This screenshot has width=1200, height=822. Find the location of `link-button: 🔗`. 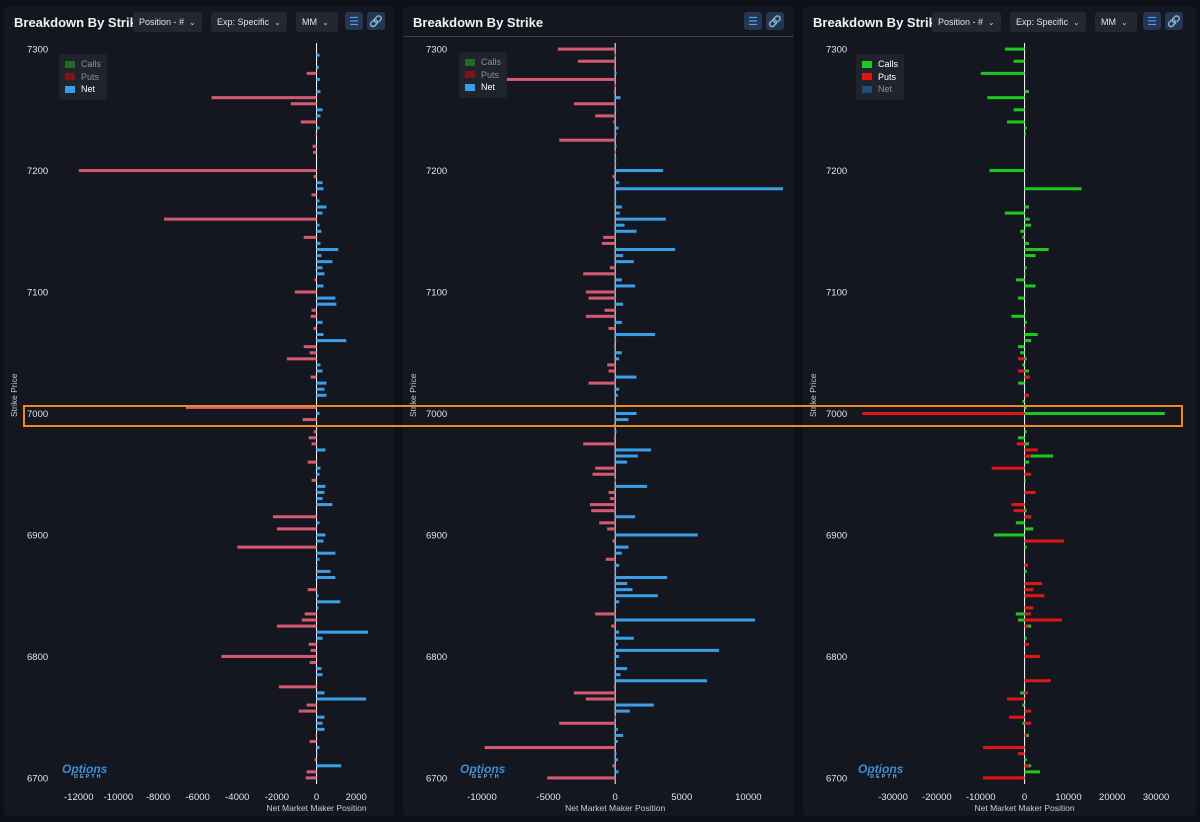

link-button: 🔗 is located at coordinates (775, 21).